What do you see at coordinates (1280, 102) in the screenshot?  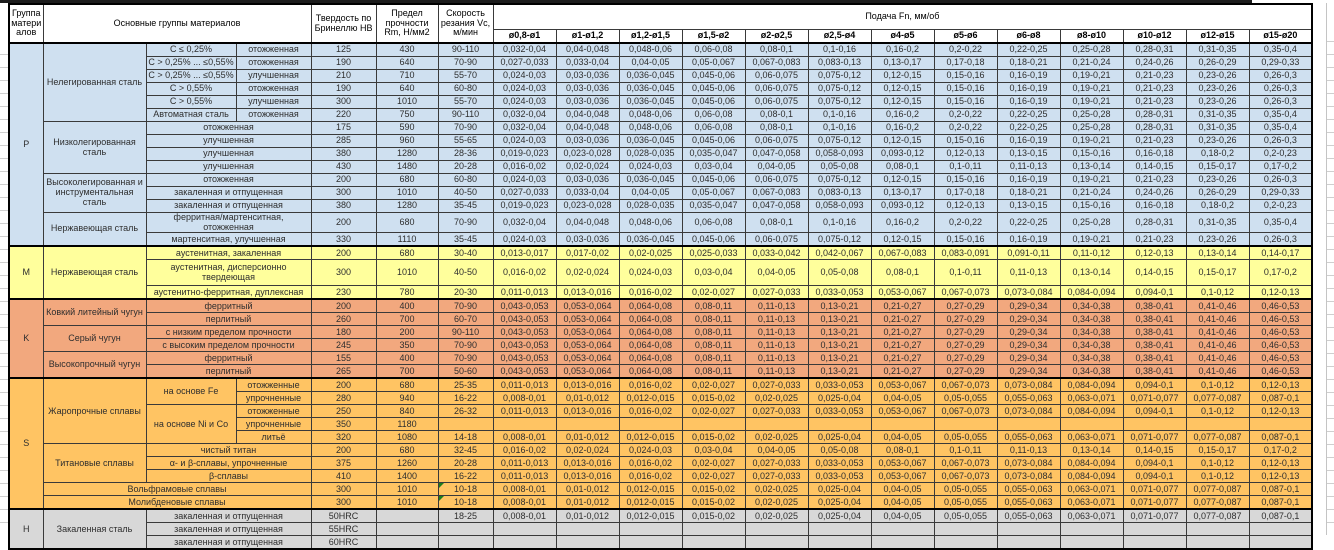 I see `feed-value-cell: 0,26-0,3` at bounding box center [1280, 102].